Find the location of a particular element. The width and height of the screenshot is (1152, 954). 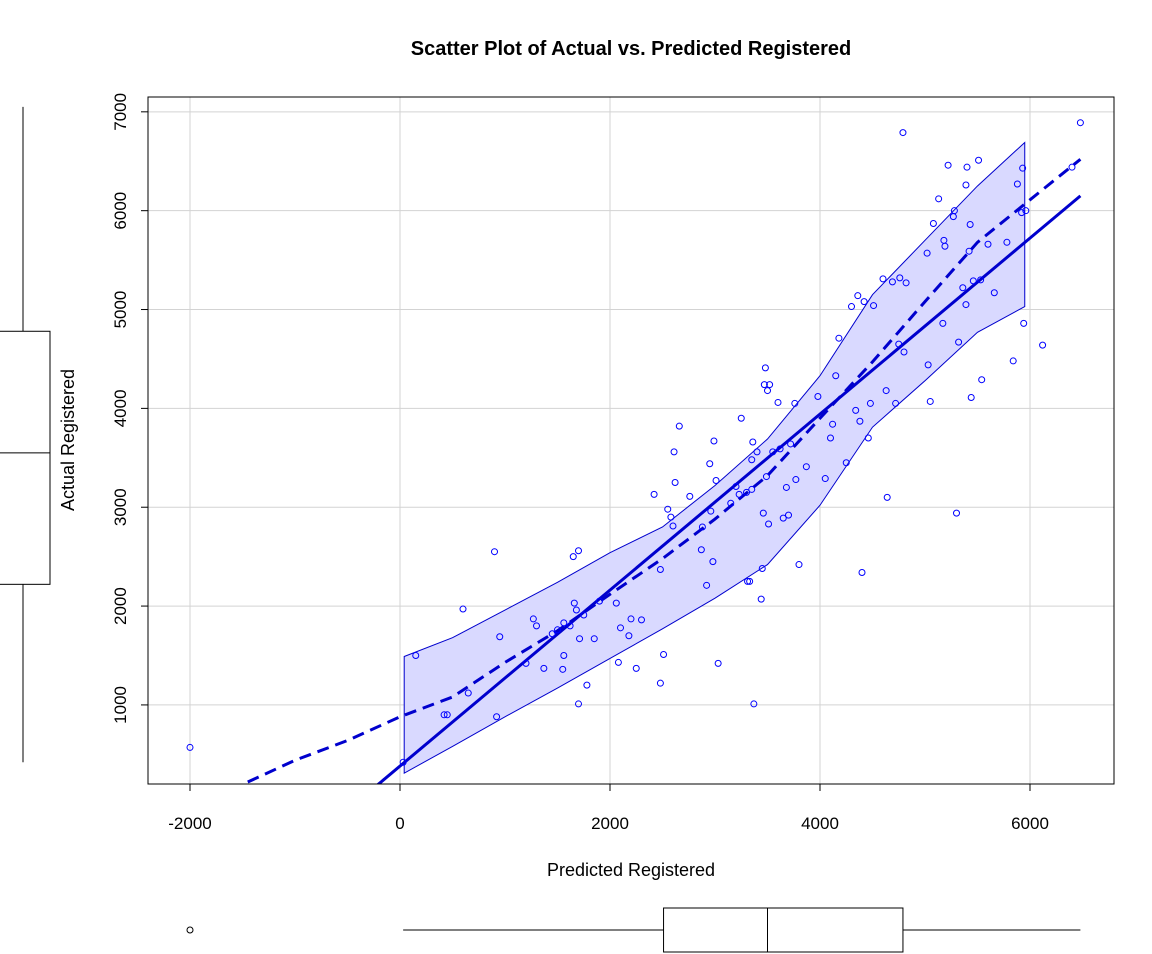

x-tick-label: 0 is located at coordinates (399, 823).